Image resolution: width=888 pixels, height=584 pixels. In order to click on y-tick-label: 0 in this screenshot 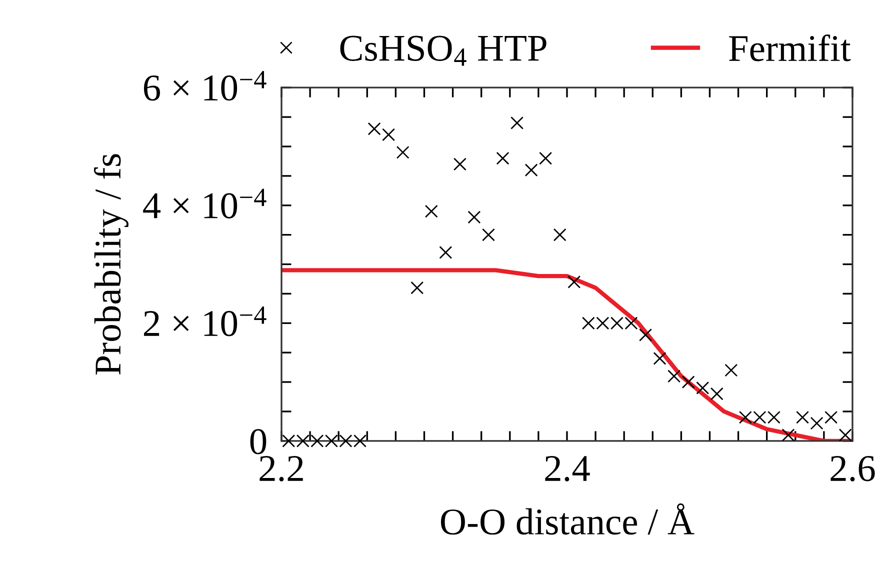, I will do `click(258, 441)`.